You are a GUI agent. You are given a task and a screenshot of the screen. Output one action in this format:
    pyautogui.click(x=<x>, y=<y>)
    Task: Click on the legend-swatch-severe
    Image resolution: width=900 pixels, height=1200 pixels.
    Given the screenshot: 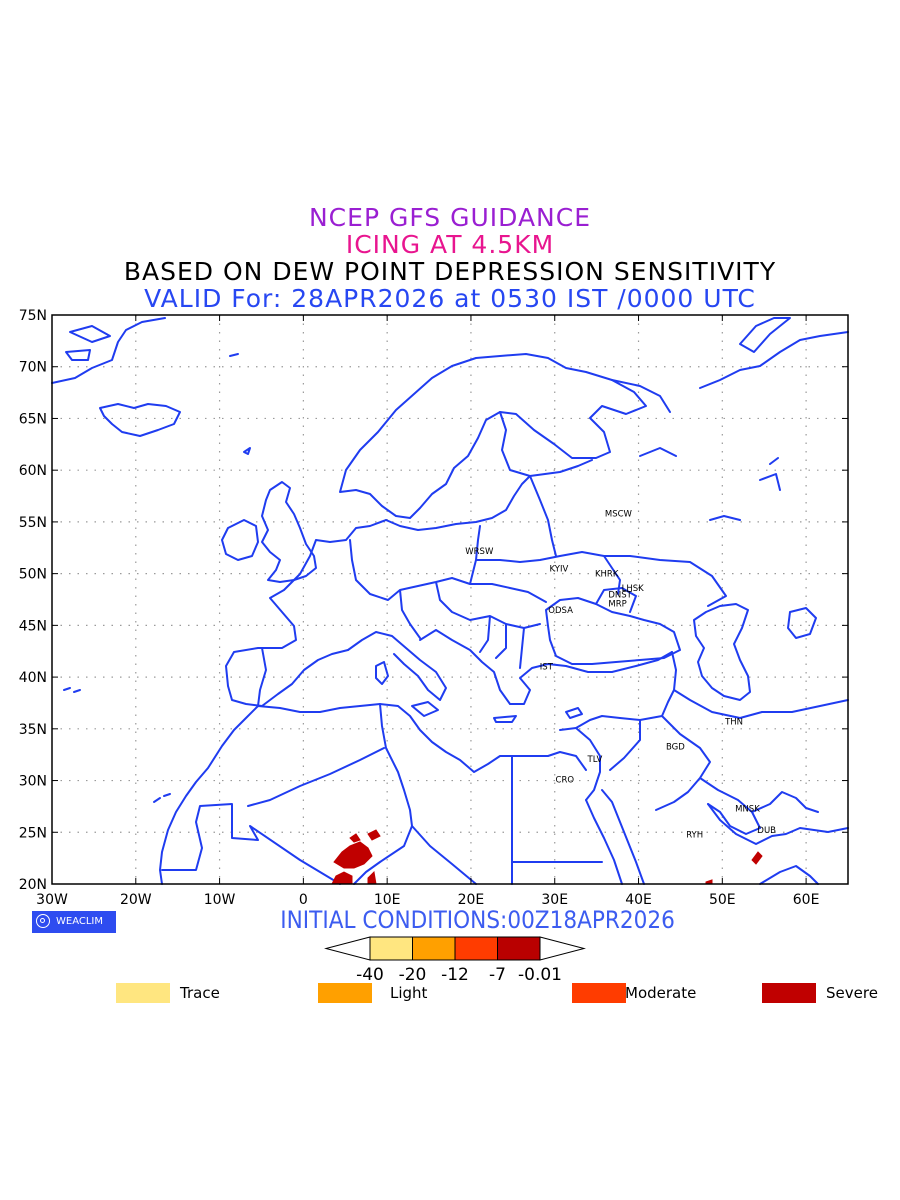 What is the action you would take?
    pyautogui.click(x=789, y=993)
    